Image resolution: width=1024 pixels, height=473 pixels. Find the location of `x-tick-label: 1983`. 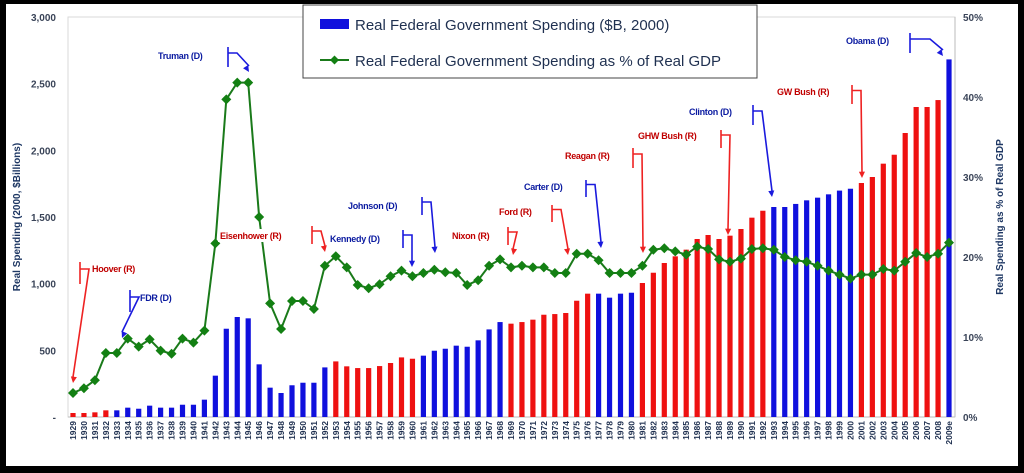

x-tick-label: 1983 is located at coordinates (664, 430).